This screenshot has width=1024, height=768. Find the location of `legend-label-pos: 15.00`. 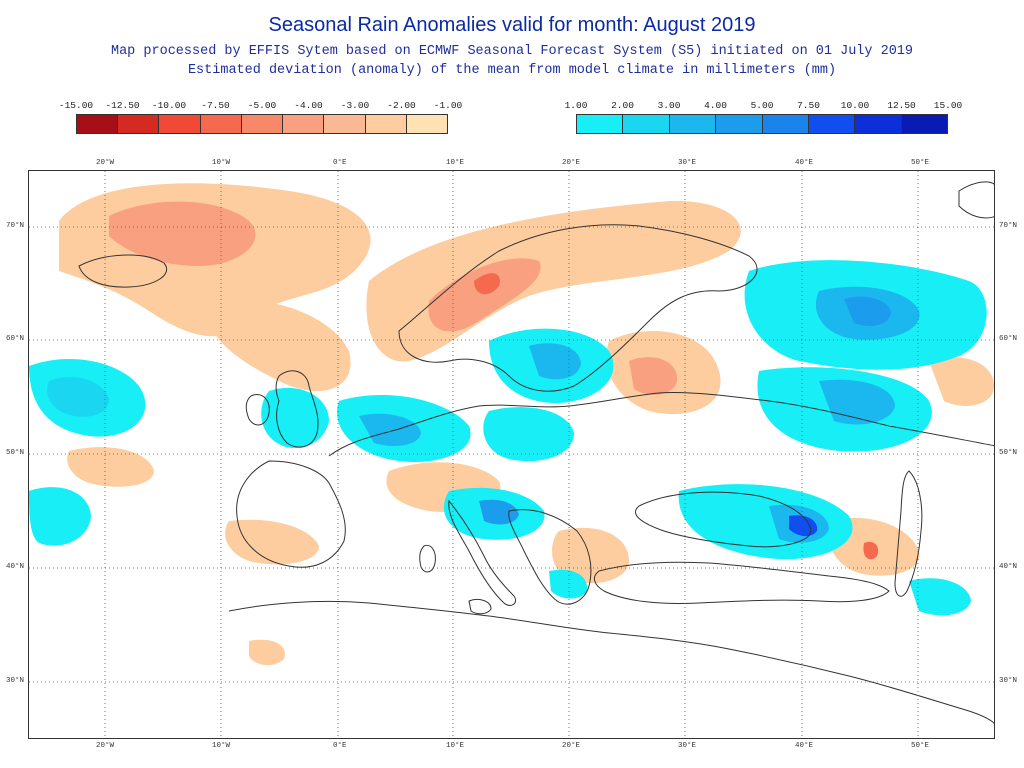

legend-label-pos: 15.00 is located at coordinates (948, 105).